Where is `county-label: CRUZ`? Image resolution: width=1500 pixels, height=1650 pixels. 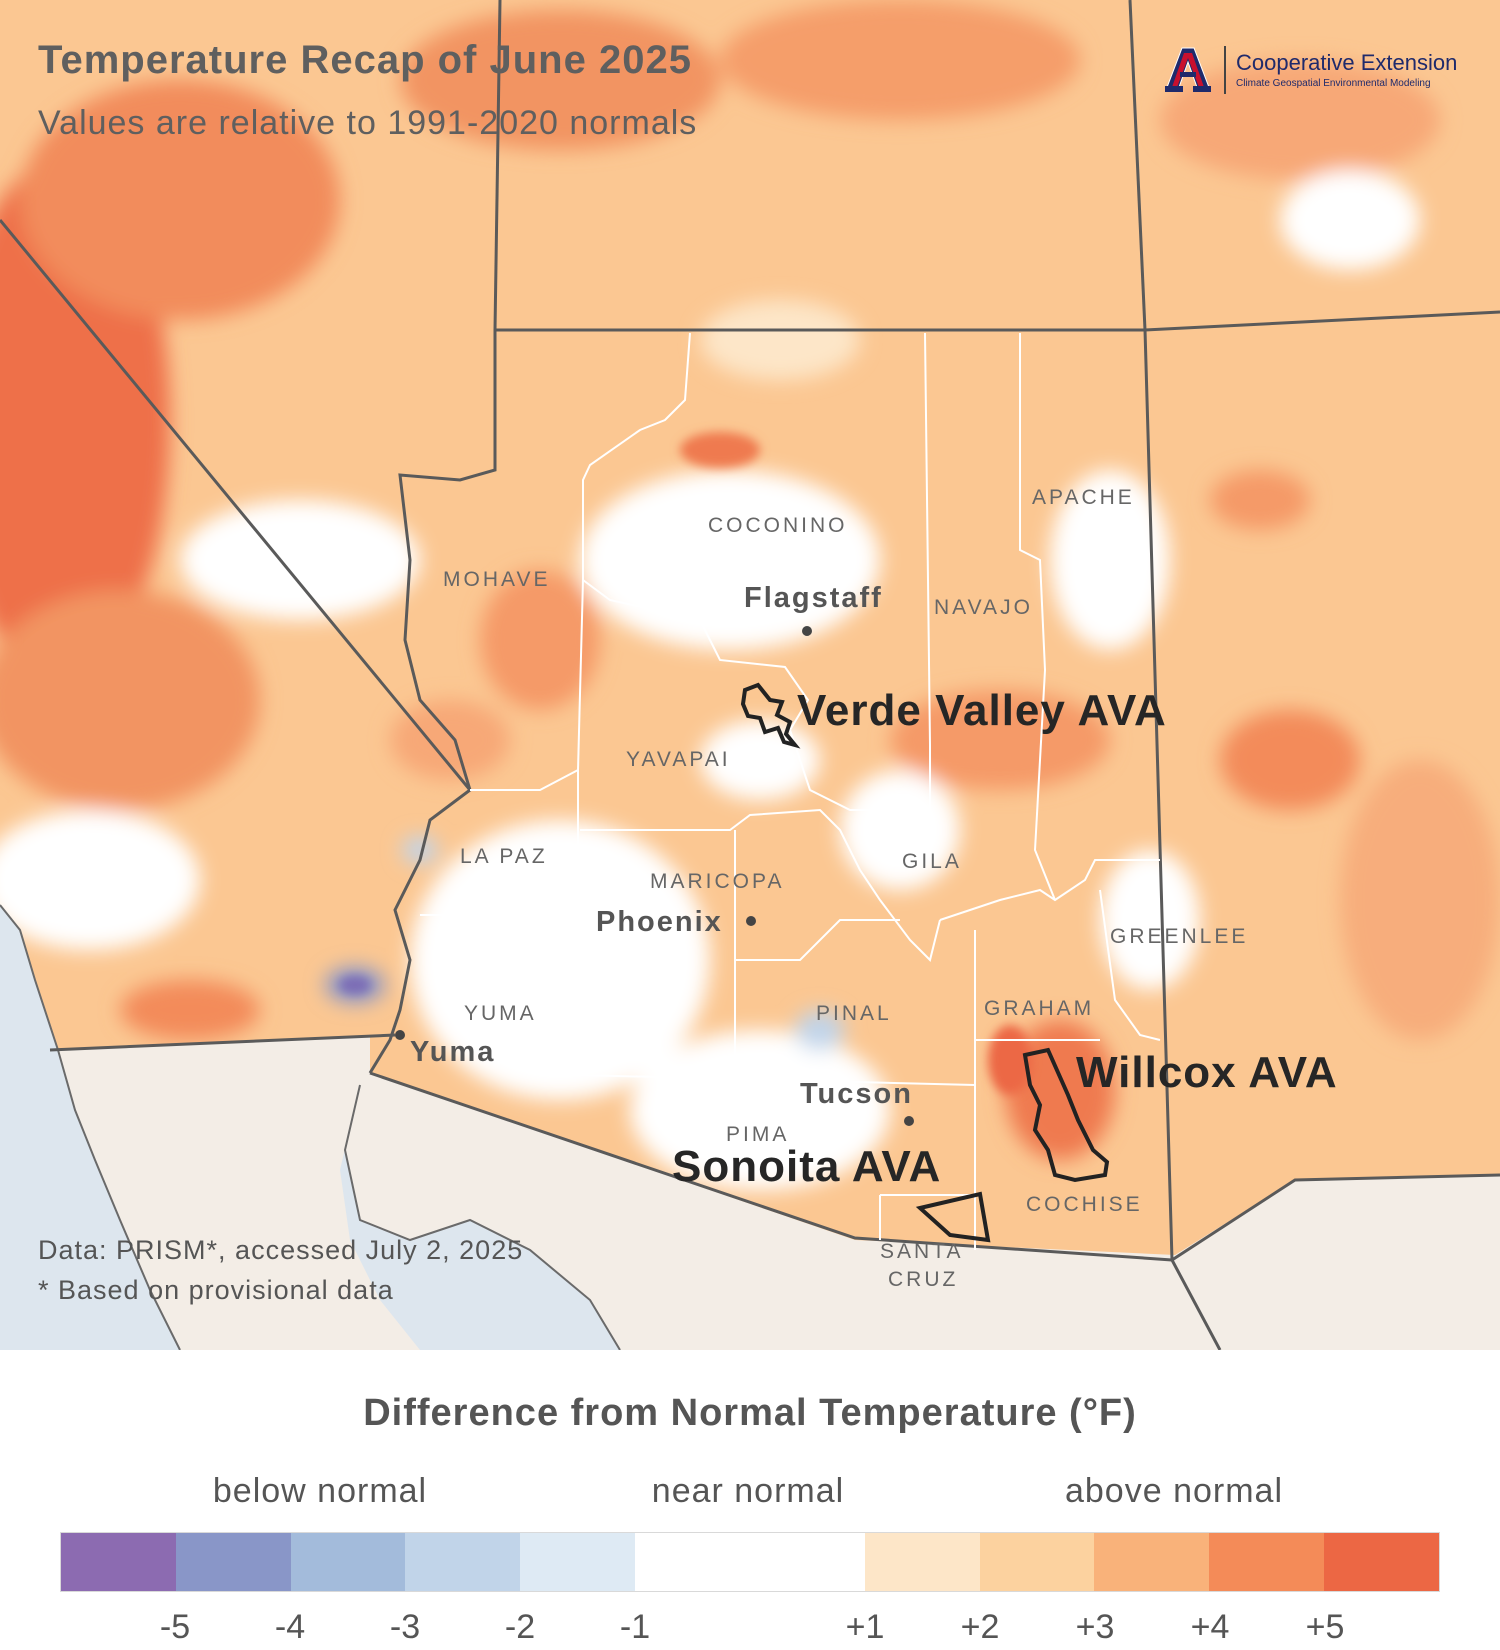 county-label: CRUZ is located at coordinates (923, 1279).